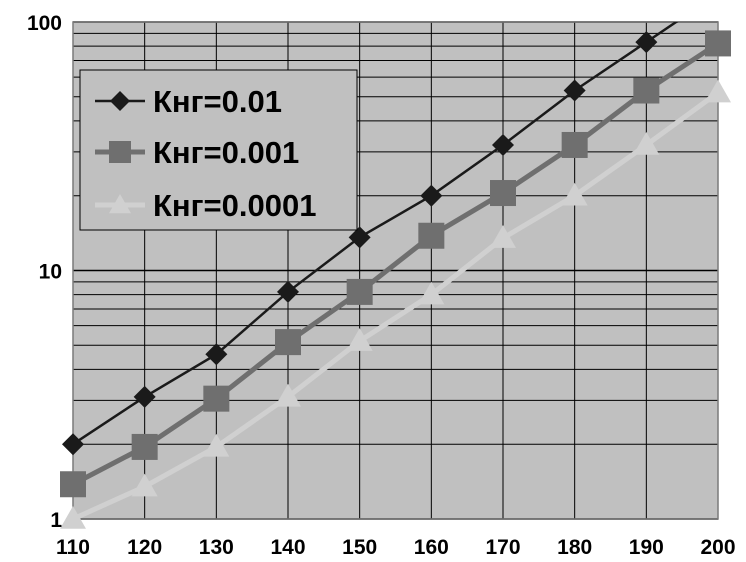 The image size is (746, 562). What do you see at coordinates (50, 272) in the screenshot?
I see `y-tick-label: 10` at bounding box center [50, 272].